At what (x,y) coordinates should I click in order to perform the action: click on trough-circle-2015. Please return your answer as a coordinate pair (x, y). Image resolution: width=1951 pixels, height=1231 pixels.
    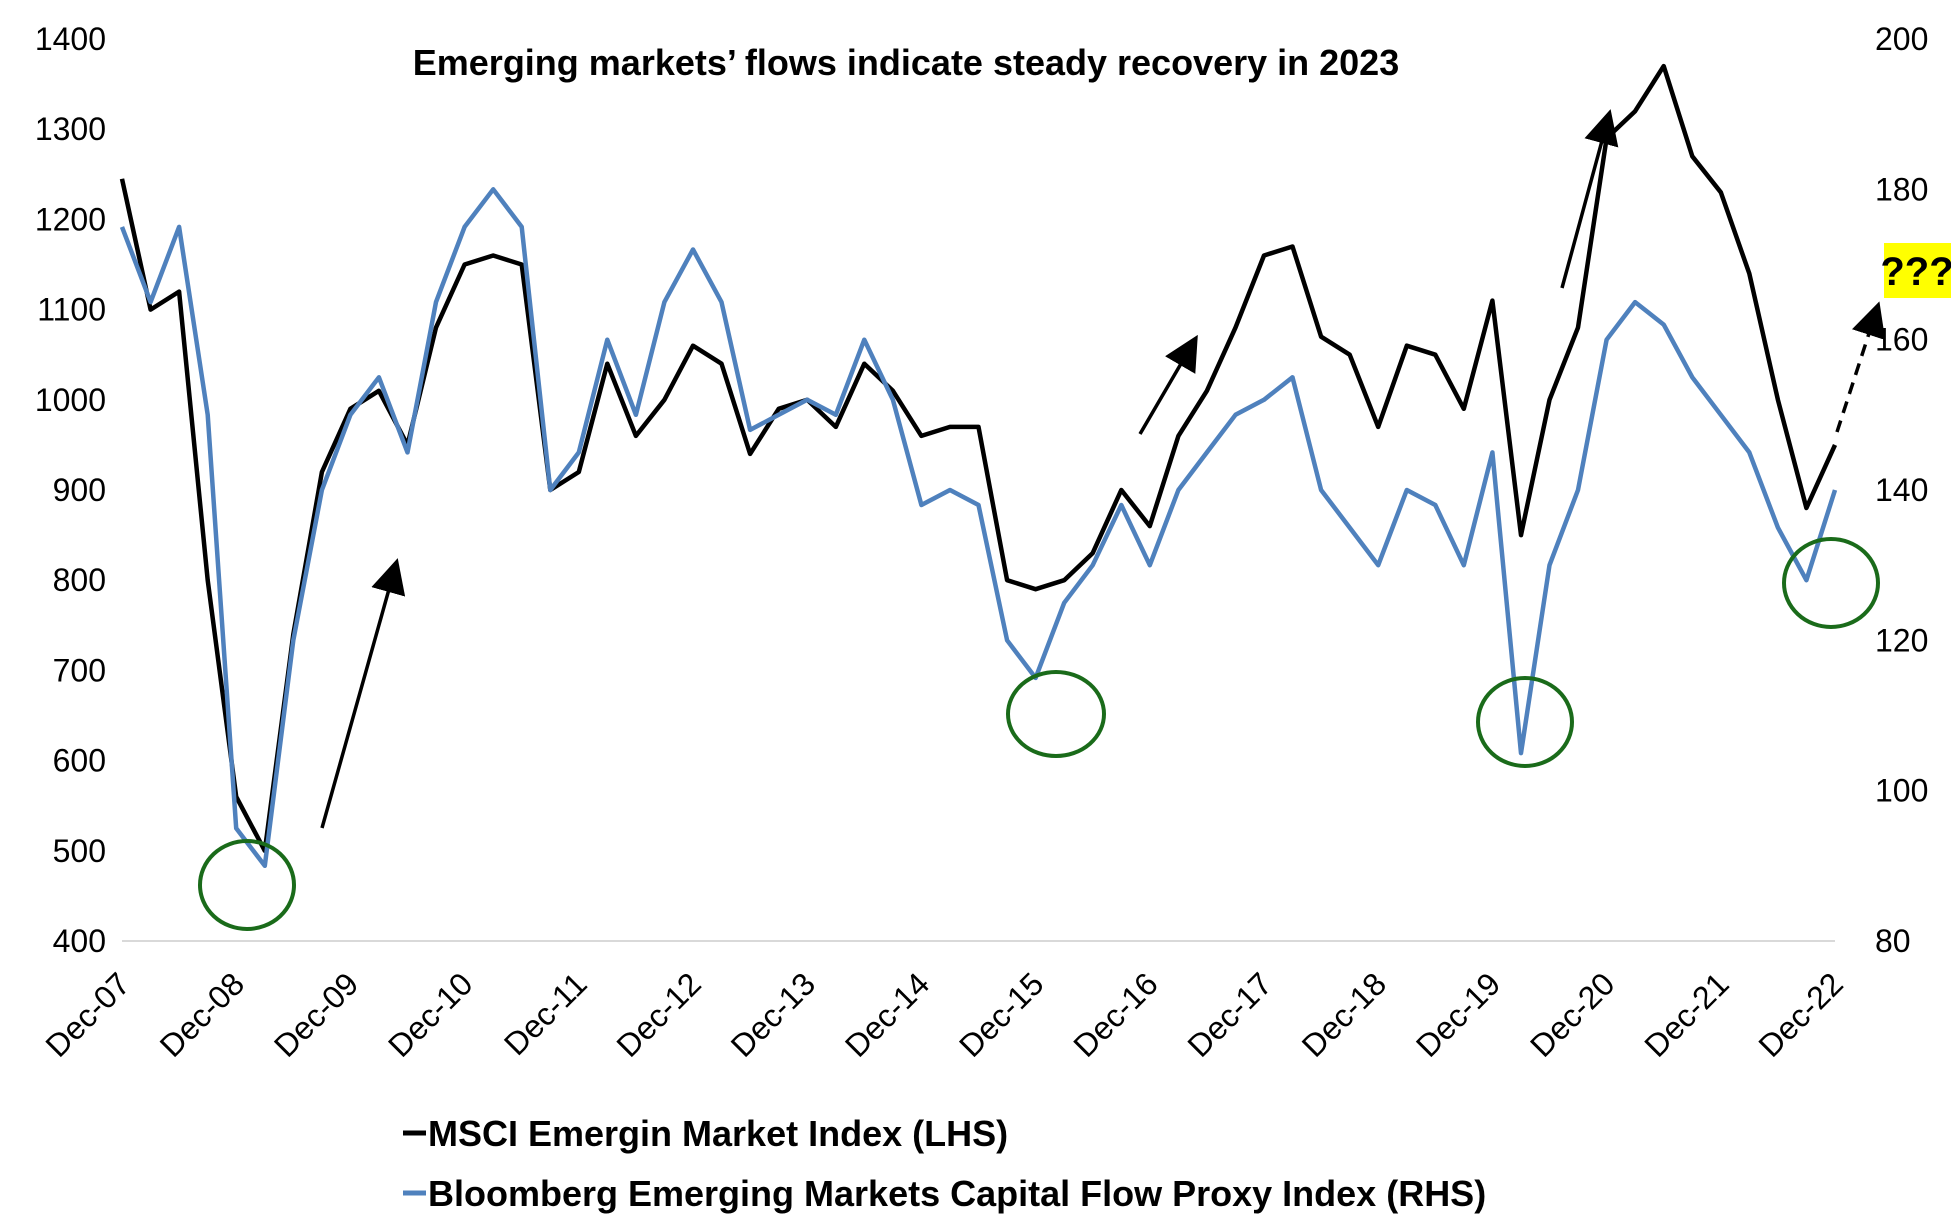
    Looking at the image, I should click on (1056, 714).